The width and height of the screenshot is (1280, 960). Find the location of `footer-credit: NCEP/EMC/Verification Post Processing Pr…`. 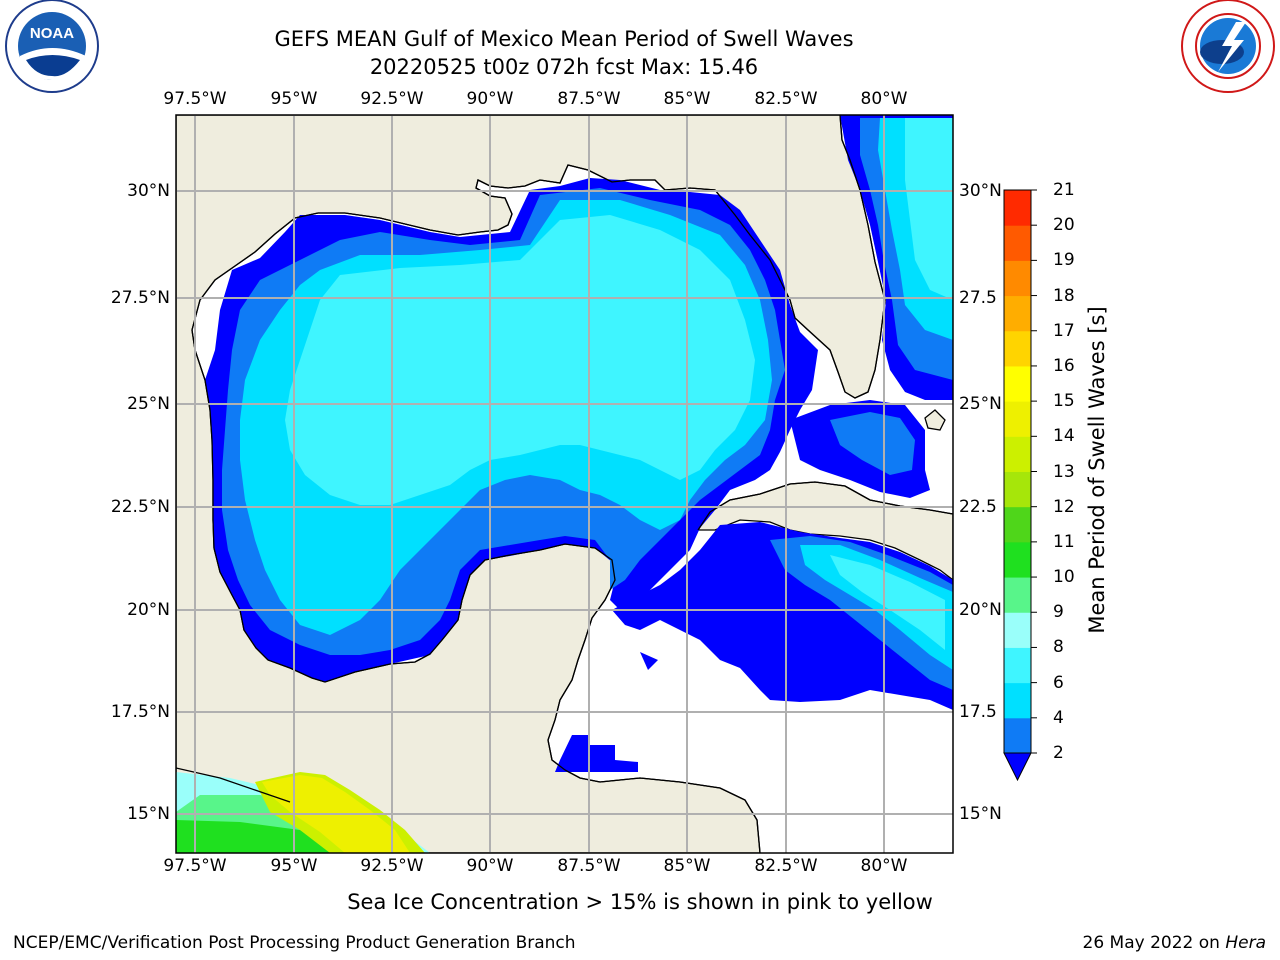

footer-credit: NCEP/EMC/Verification Post Processing Pr… is located at coordinates (294, 943).